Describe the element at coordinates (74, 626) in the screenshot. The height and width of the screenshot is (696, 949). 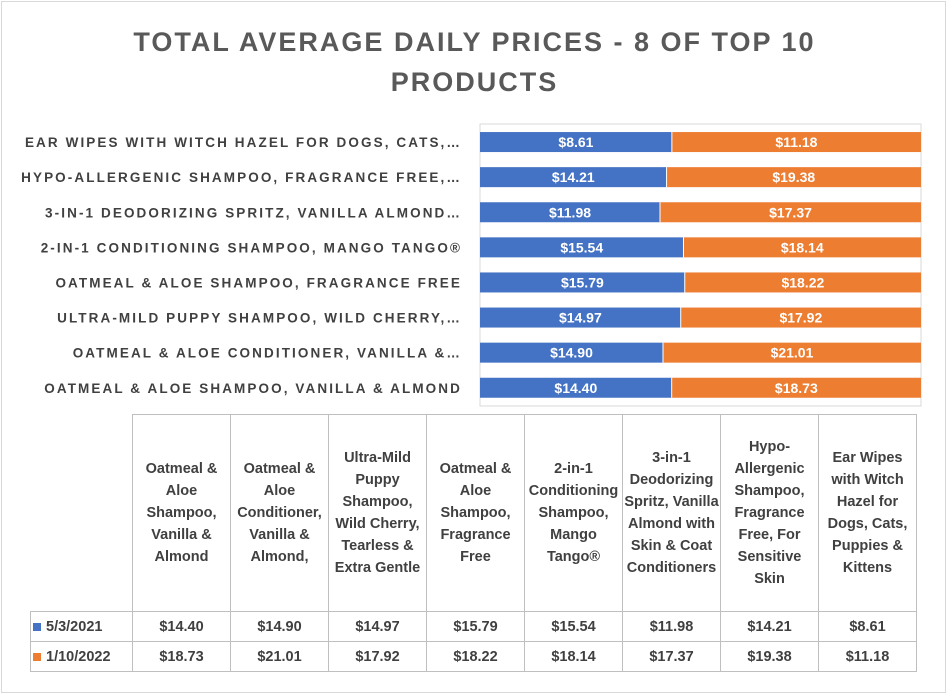
I see `legend-label: 5/3/2021` at that location.